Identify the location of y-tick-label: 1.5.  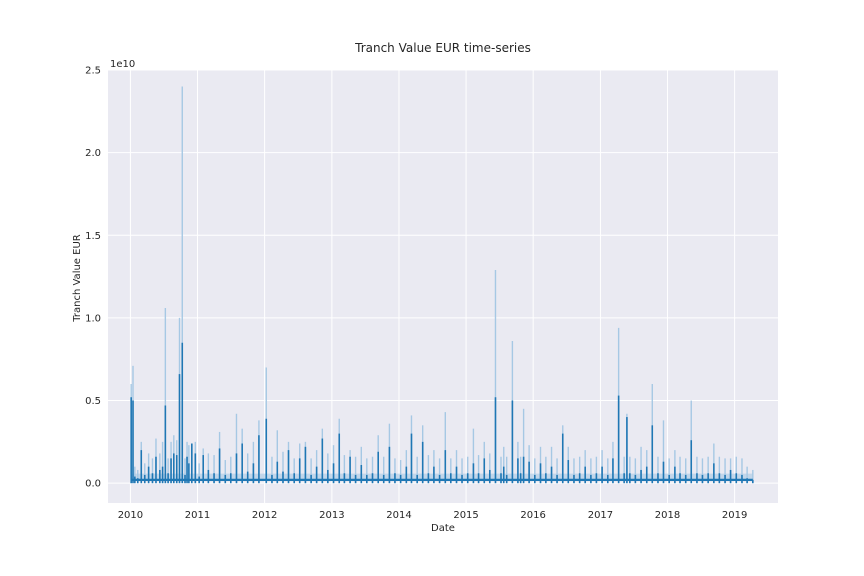
(93, 236).